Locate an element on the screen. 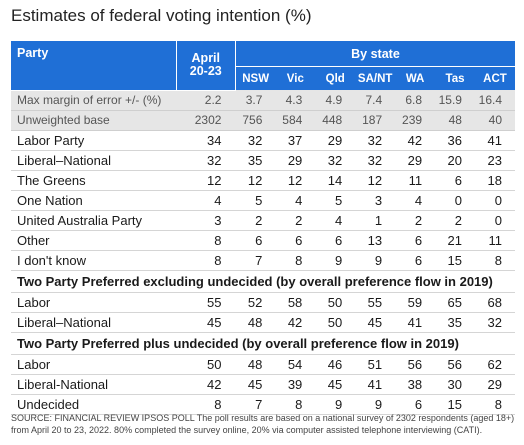  cell-value: 65 is located at coordinates (455, 302).